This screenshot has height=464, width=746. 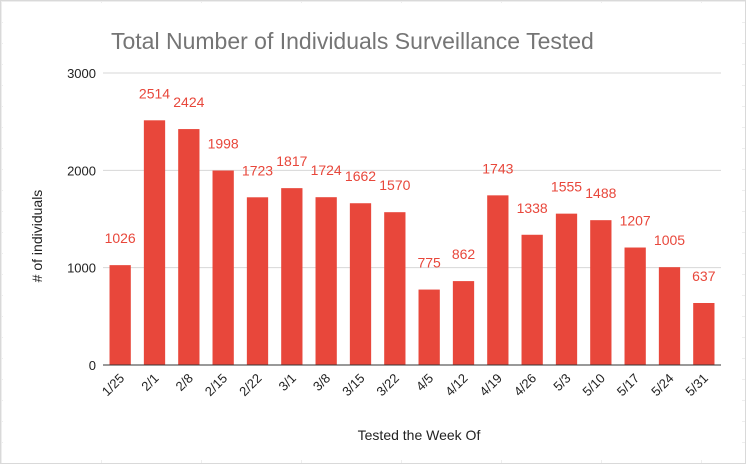 What do you see at coordinates (490, 385) in the screenshot?
I see `x-tick-label: 4/19` at bounding box center [490, 385].